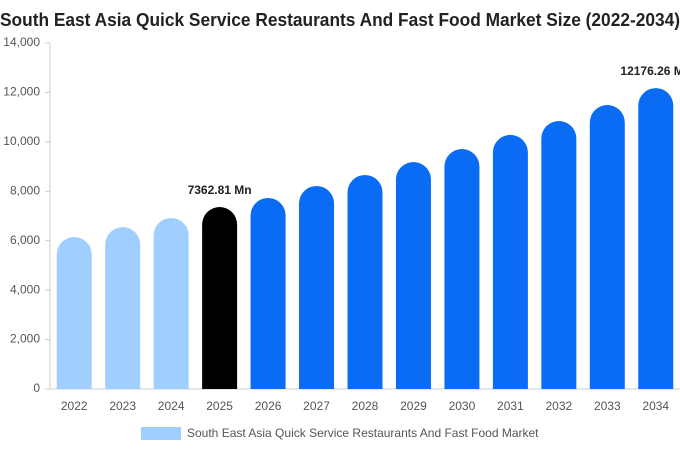 The height and width of the screenshot is (450, 680). What do you see at coordinates (413, 406) in the screenshot?
I see `x-tick-label: 2029` at bounding box center [413, 406].